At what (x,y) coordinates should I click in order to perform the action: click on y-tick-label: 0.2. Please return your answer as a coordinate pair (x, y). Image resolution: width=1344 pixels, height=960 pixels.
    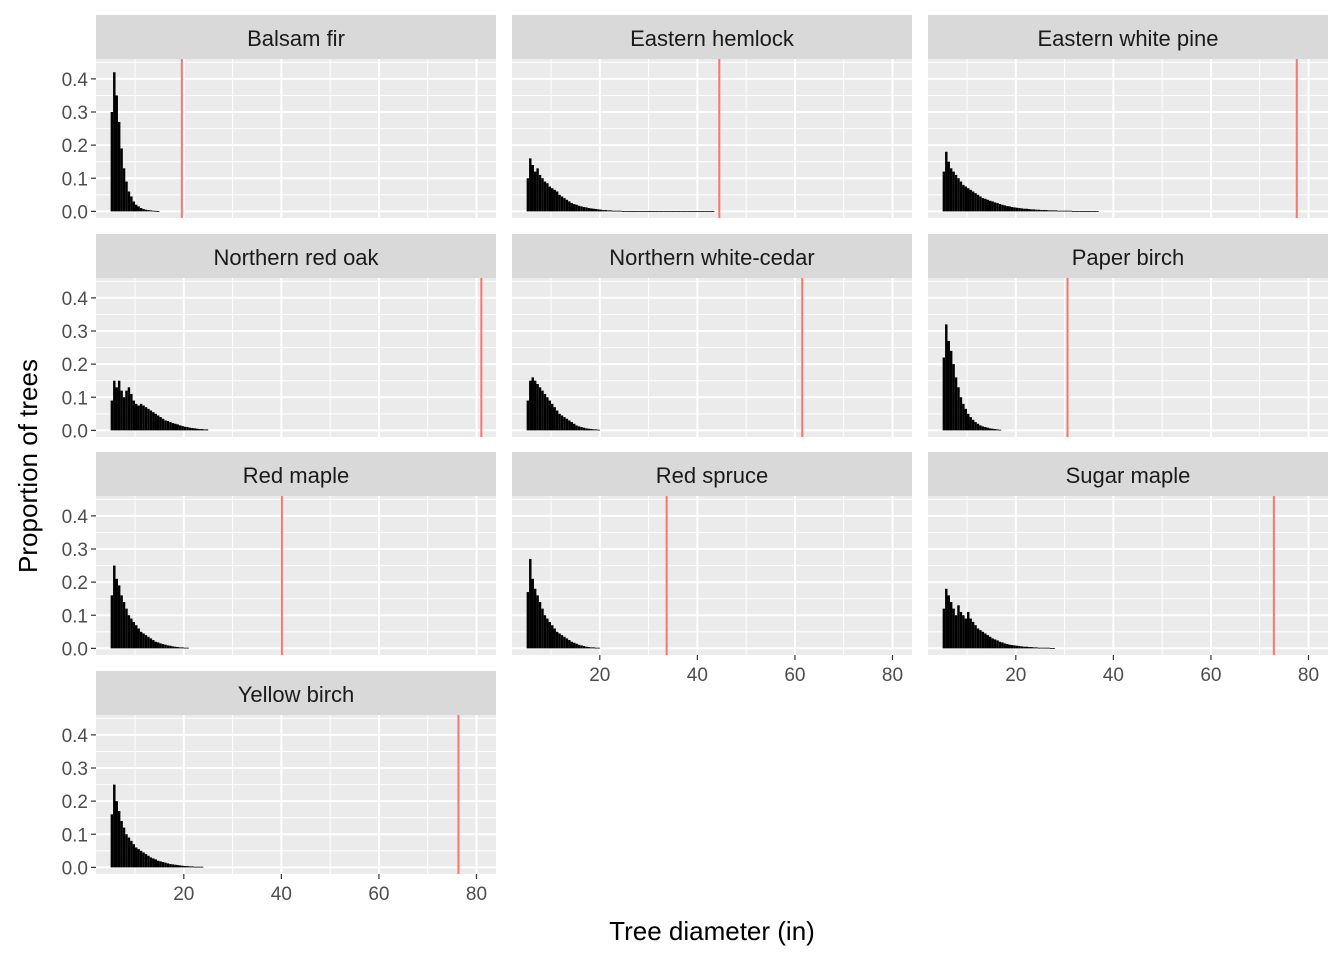
    Looking at the image, I should click on (75, 365).